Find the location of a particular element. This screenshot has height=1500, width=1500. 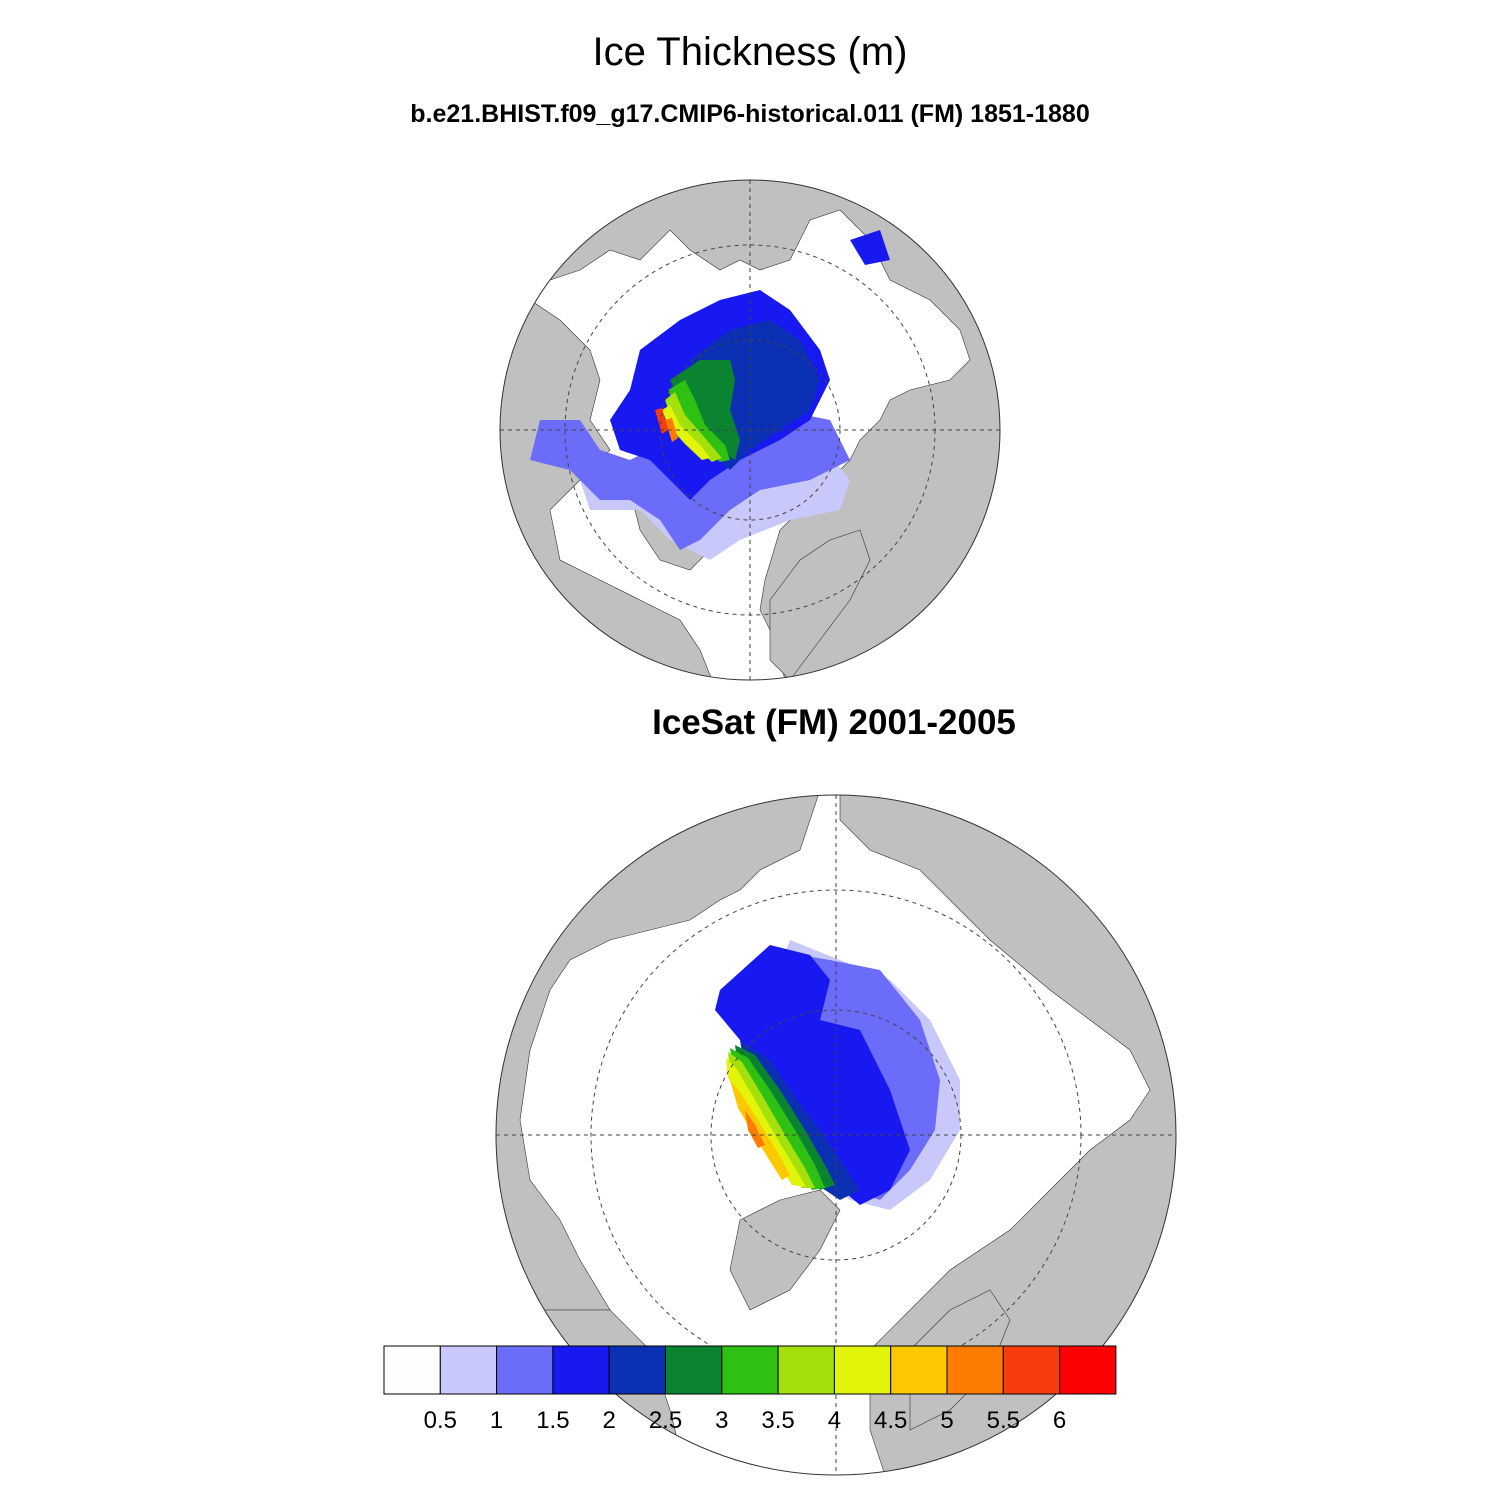

colorbar-label-0: 0.5 is located at coordinates (440, 1420).